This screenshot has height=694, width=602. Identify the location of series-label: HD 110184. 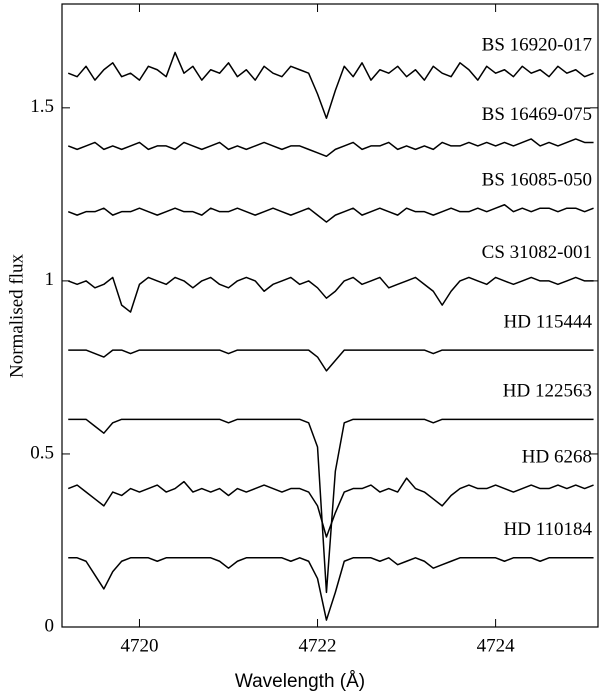
(548, 529).